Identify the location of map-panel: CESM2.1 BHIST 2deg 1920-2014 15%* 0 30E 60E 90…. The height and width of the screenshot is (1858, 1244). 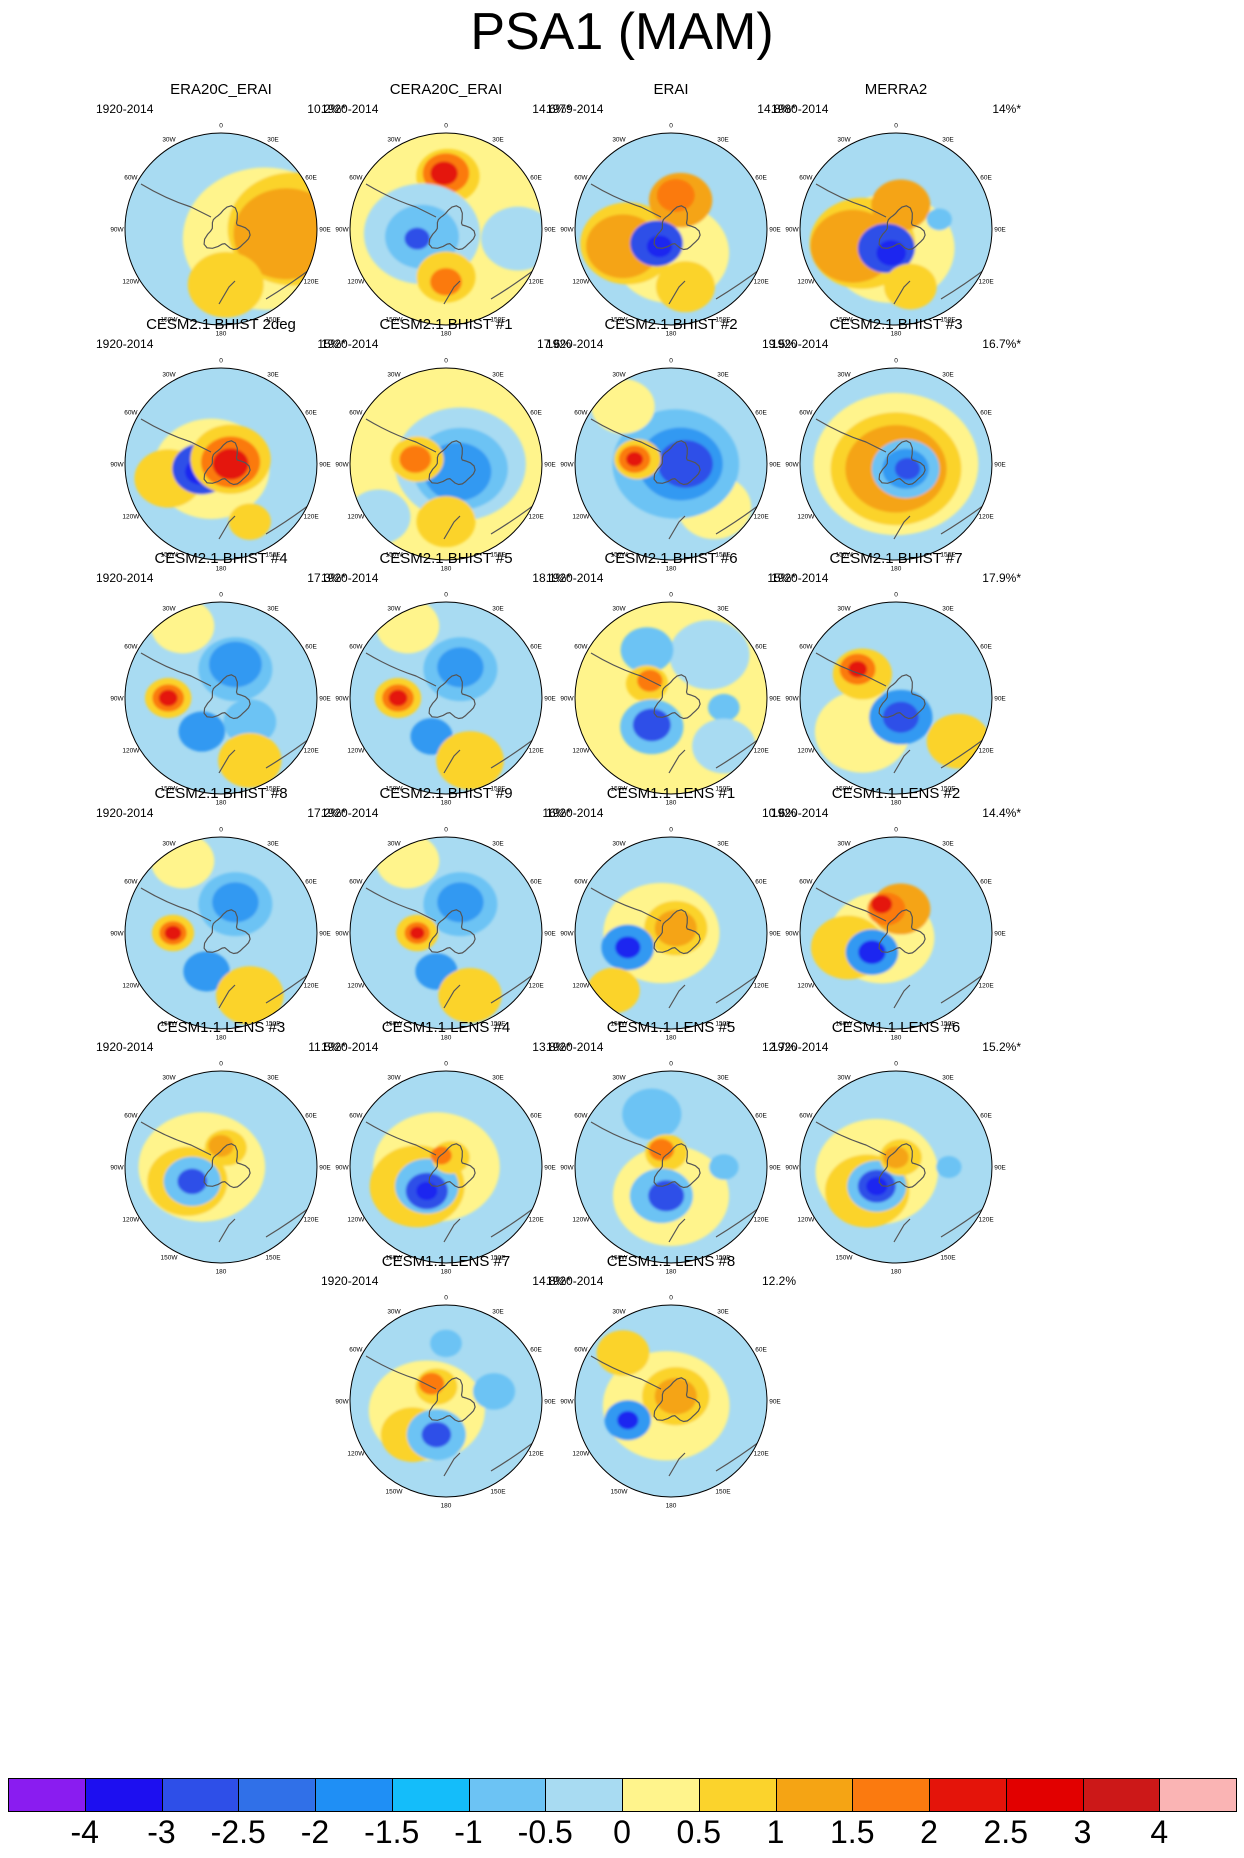
(221, 452).